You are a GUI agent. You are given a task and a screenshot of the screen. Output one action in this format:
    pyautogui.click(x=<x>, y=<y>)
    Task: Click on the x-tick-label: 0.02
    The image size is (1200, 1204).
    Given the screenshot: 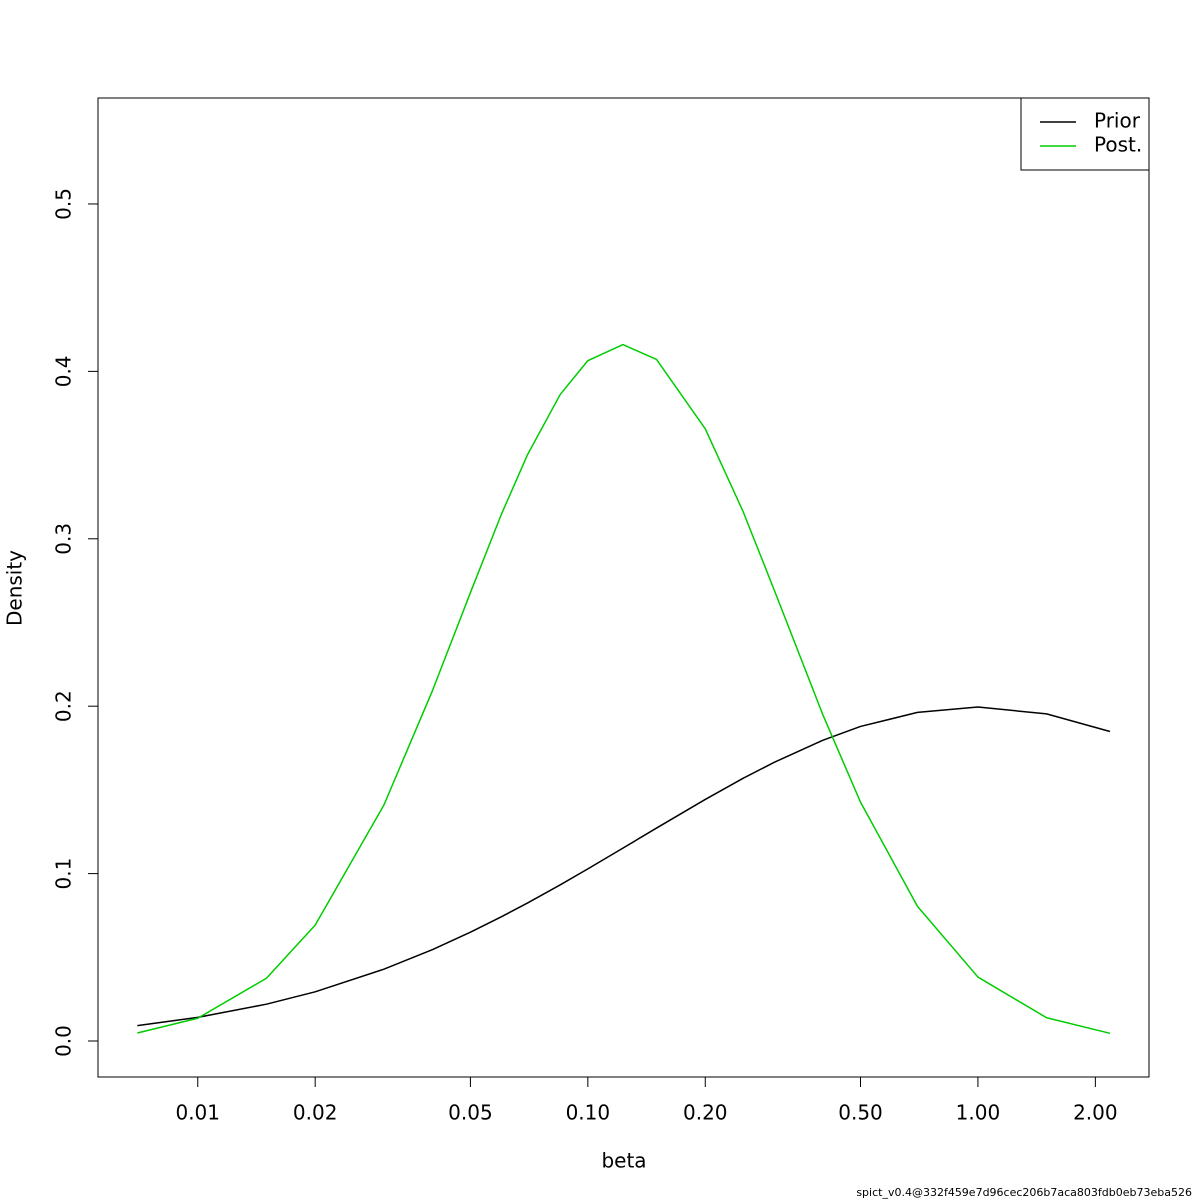 What is the action you would take?
    pyautogui.click(x=315, y=1113)
    